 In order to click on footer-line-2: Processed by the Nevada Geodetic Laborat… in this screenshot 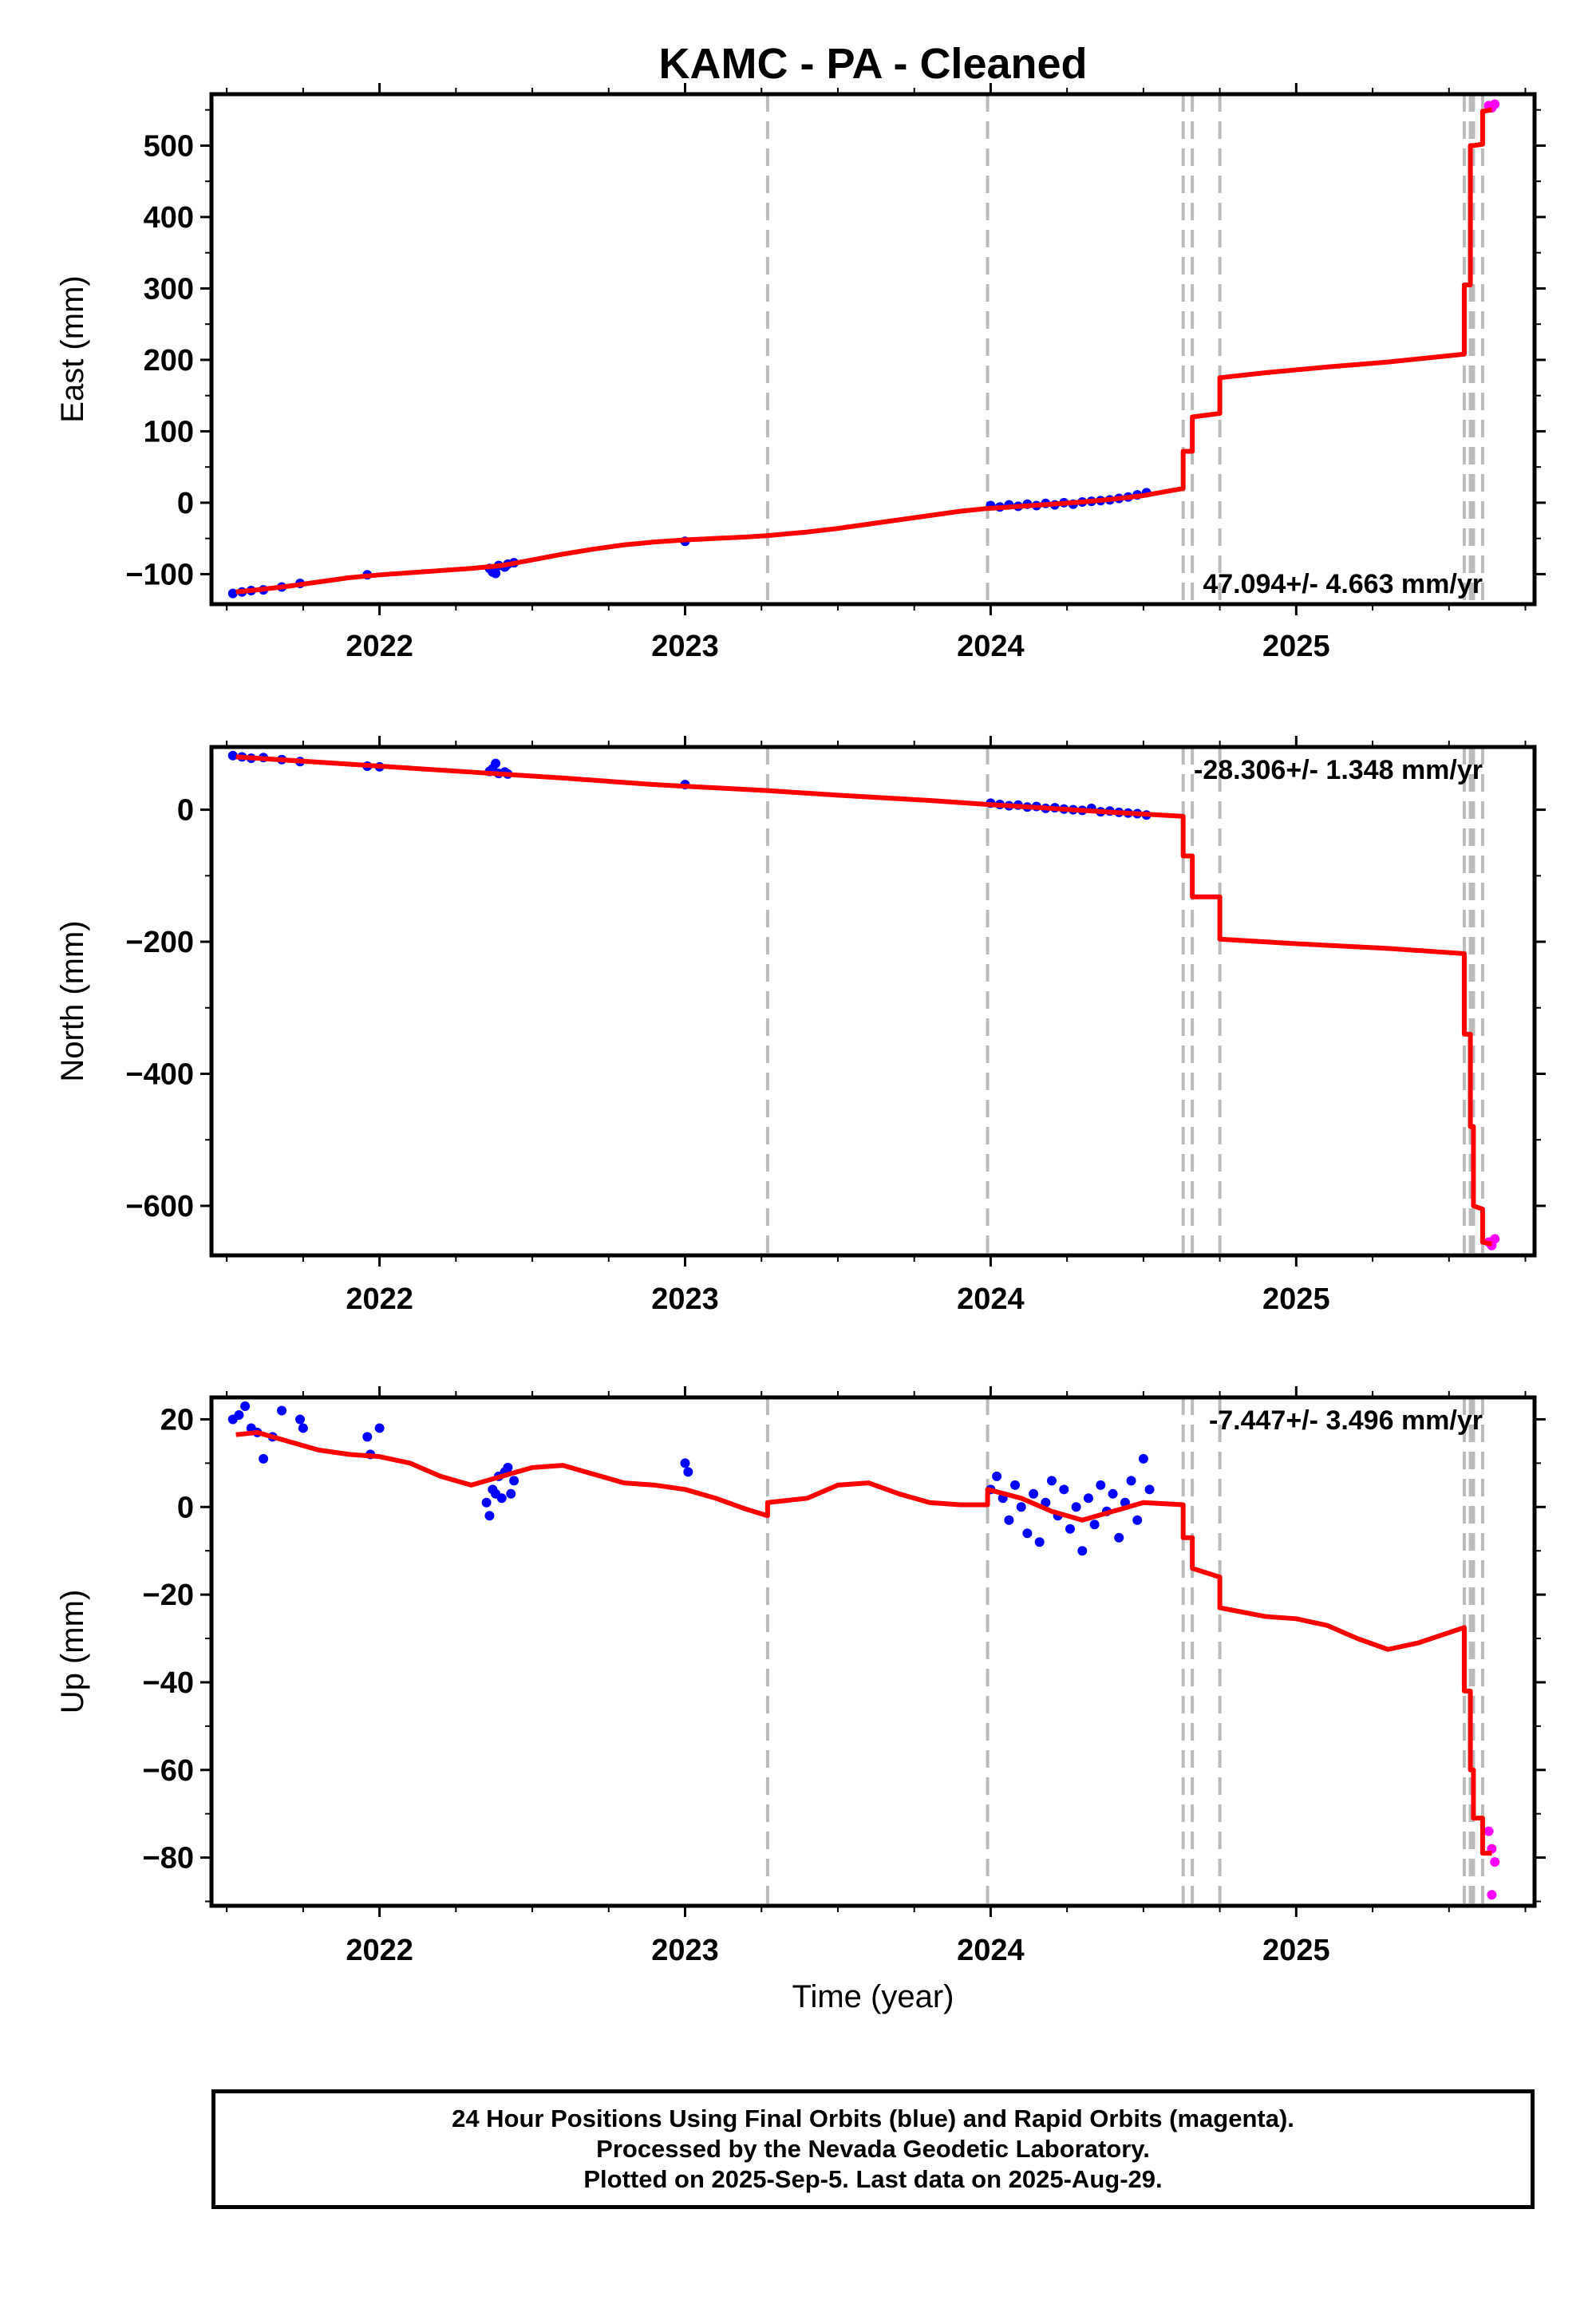, I will do `click(873, 2149)`.